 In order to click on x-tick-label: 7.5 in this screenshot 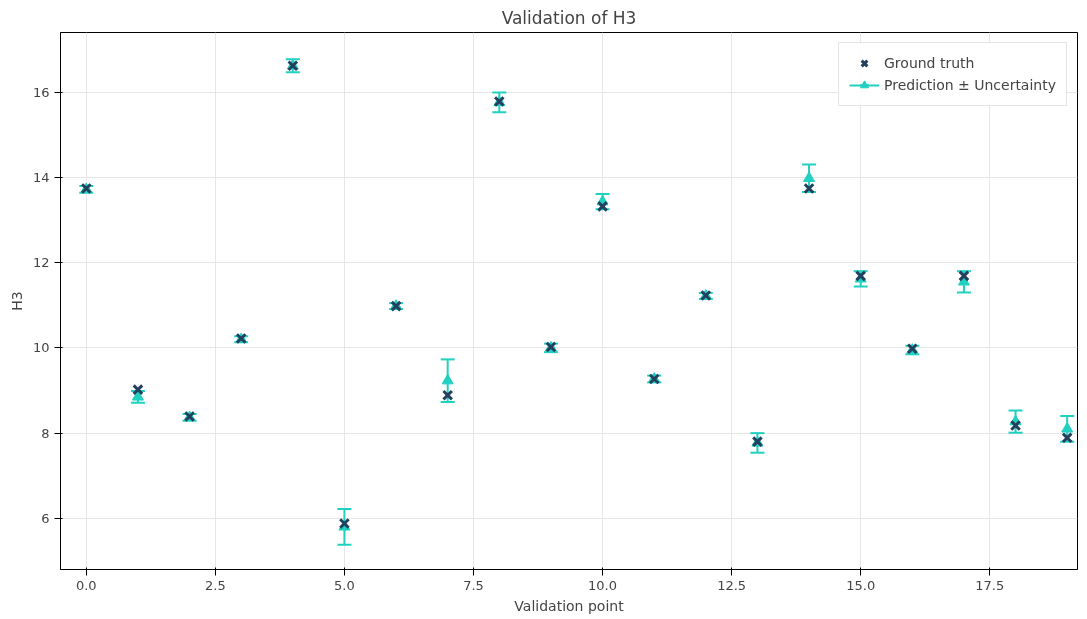, I will do `click(473, 585)`.